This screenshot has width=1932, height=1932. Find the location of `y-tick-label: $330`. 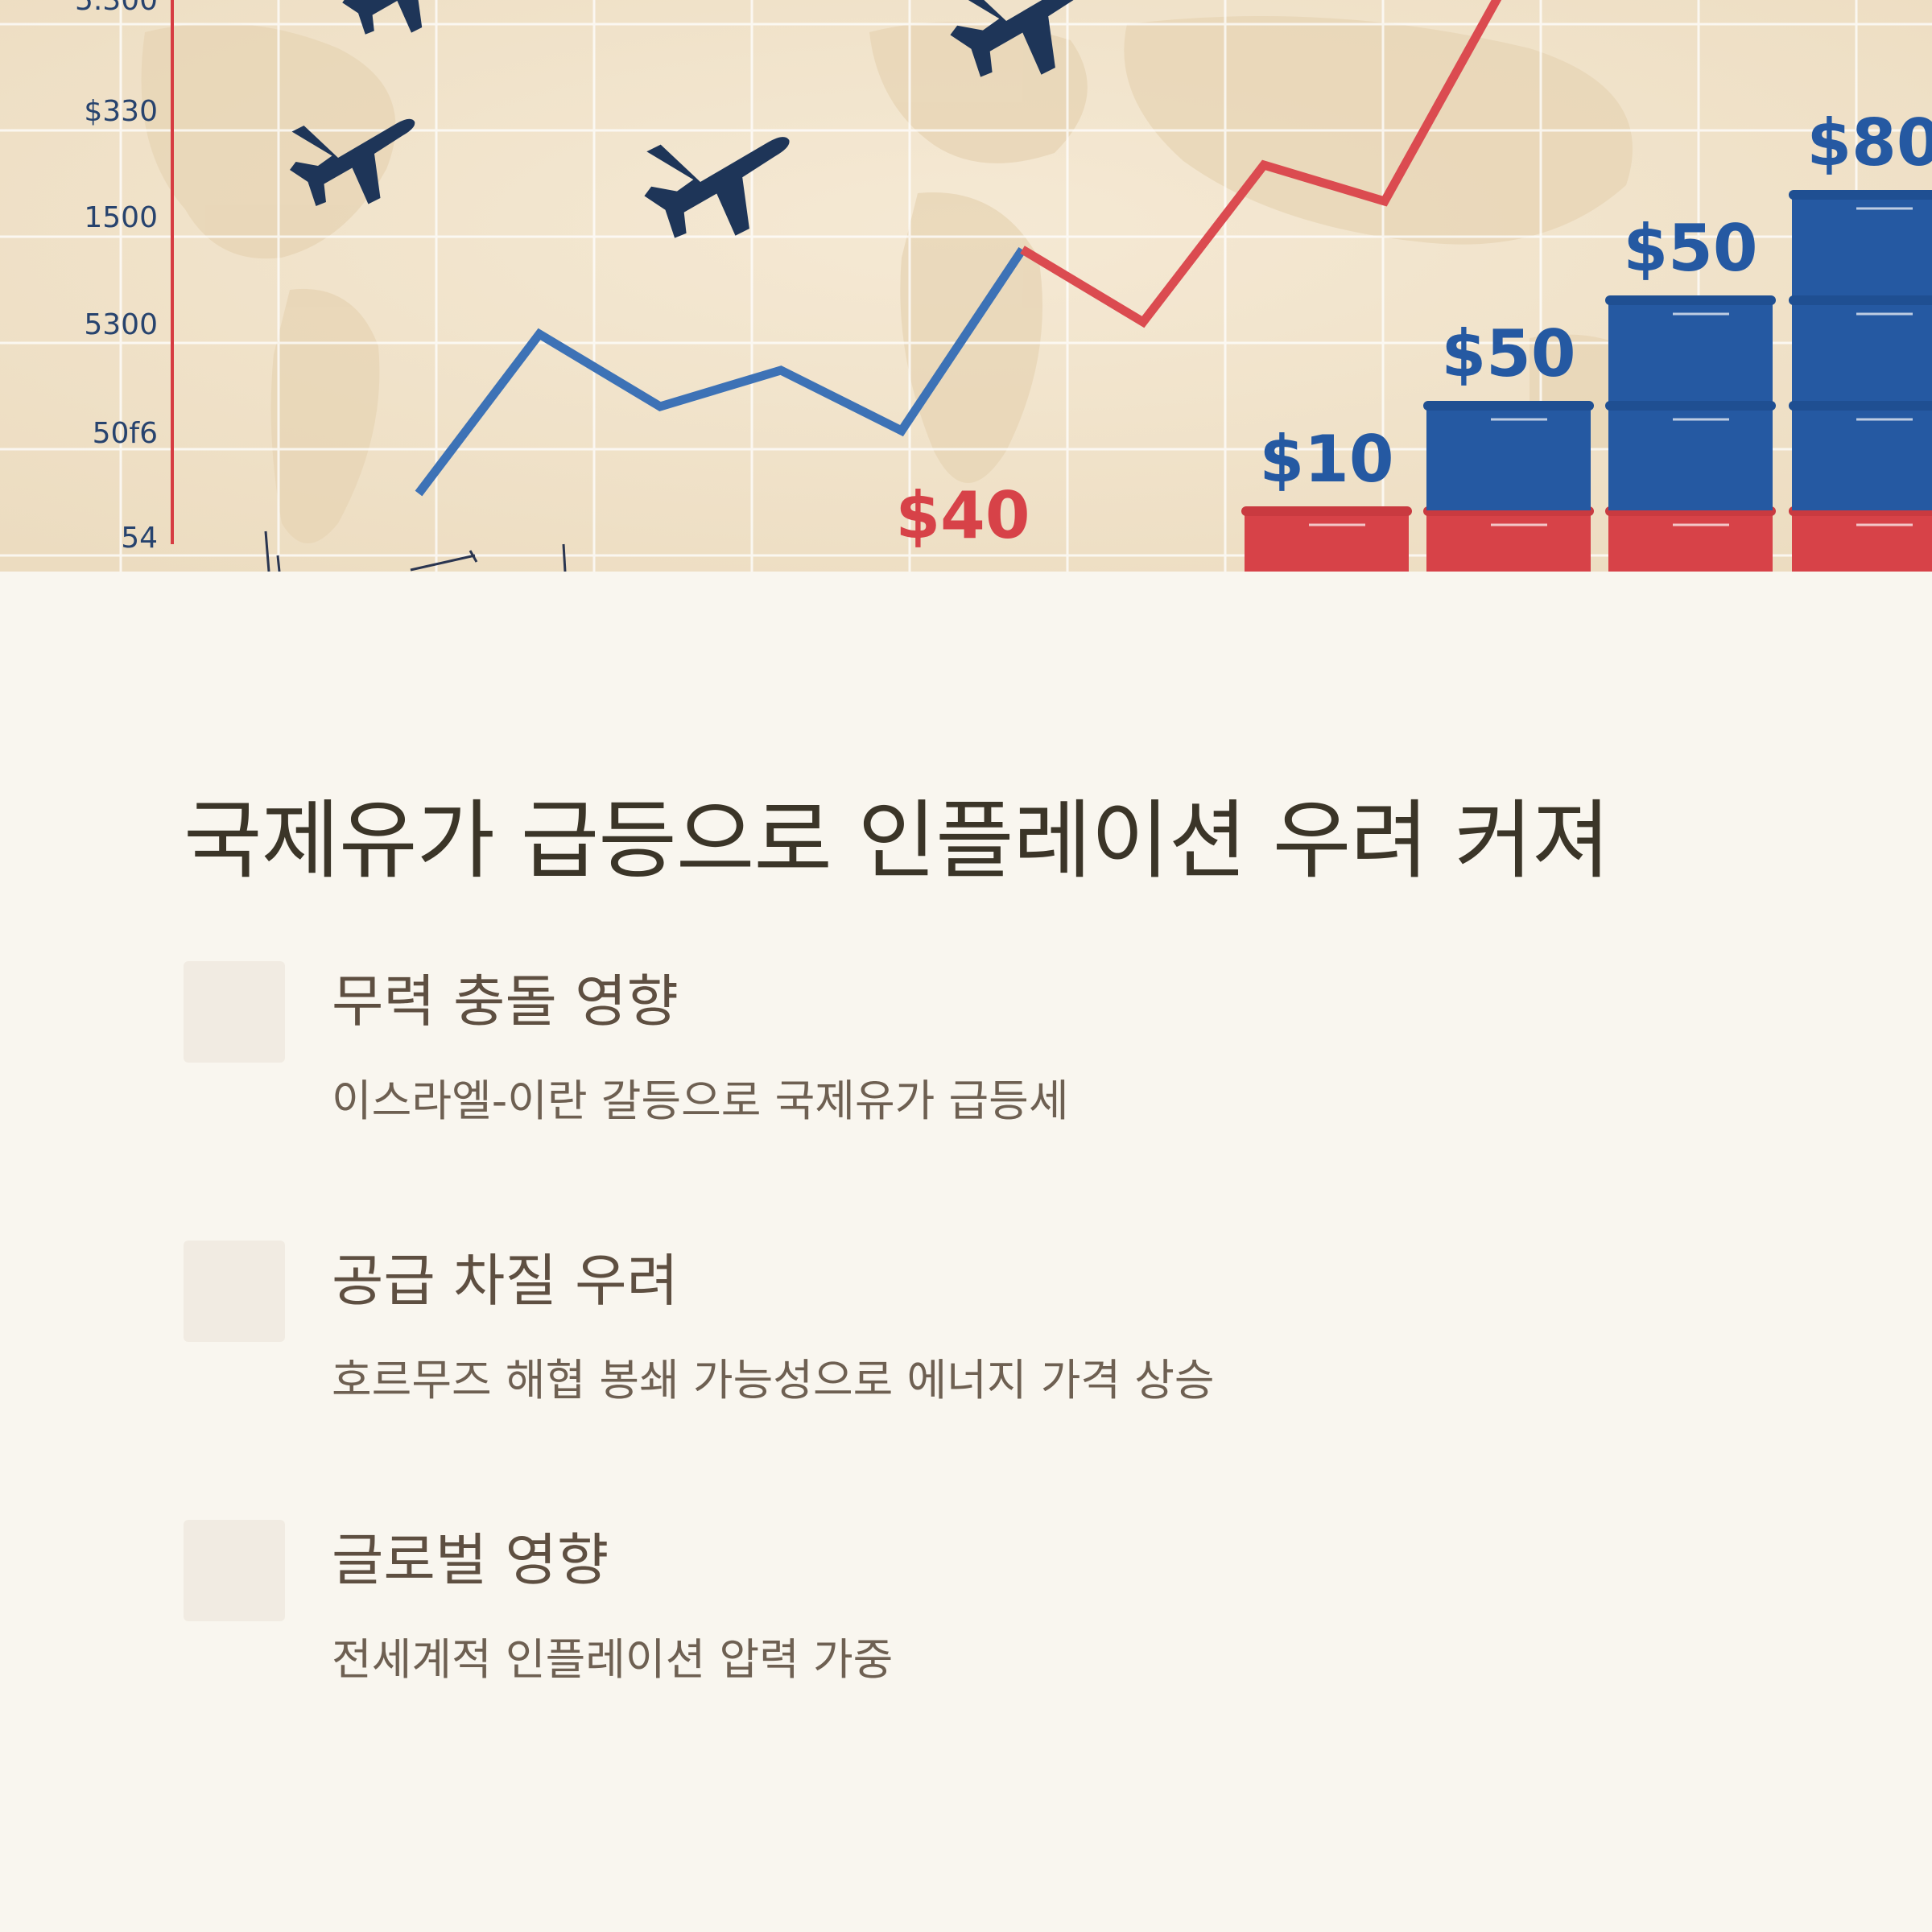

y-tick-label: $330 is located at coordinates (121, 111).